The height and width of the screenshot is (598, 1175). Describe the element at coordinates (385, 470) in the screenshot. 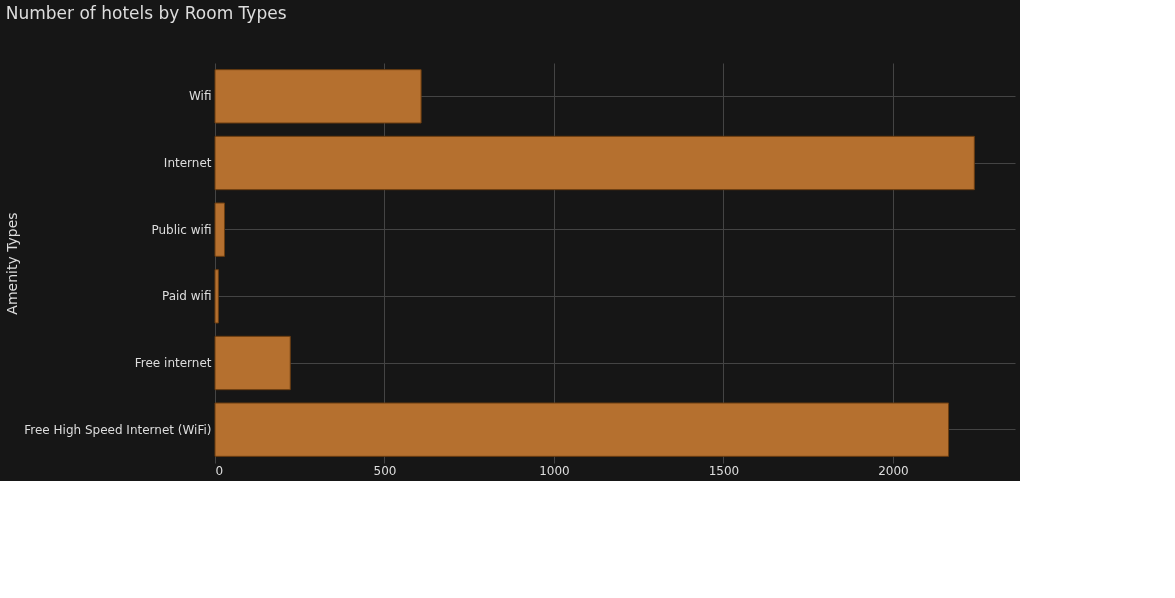

I see `x-tick-label: 500` at that location.